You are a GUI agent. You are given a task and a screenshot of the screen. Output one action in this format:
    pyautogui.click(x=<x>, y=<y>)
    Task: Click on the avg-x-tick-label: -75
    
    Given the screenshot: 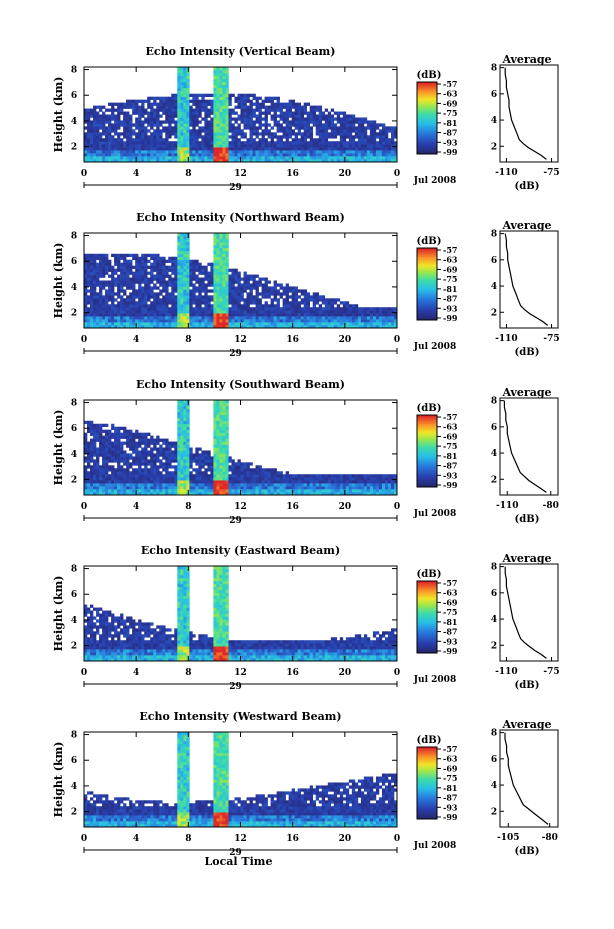 What is the action you would take?
    pyautogui.click(x=551, y=339)
    